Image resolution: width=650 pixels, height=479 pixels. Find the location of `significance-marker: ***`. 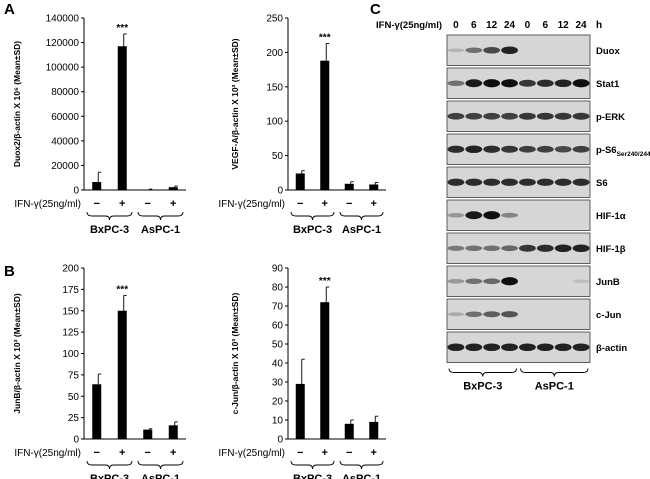

significance-marker: *** is located at coordinates (122, 289).